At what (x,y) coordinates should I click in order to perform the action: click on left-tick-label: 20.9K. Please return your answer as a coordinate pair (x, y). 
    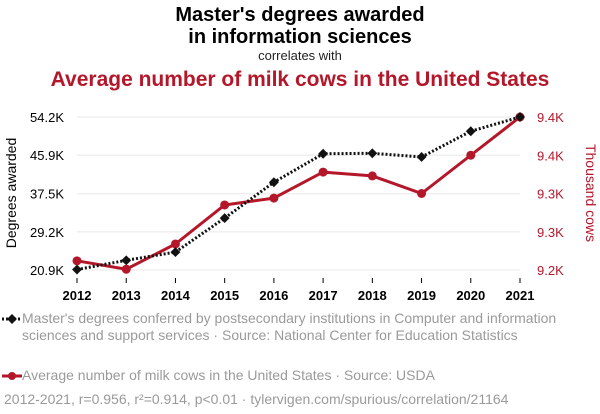
    Looking at the image, I should click on (47, 270).